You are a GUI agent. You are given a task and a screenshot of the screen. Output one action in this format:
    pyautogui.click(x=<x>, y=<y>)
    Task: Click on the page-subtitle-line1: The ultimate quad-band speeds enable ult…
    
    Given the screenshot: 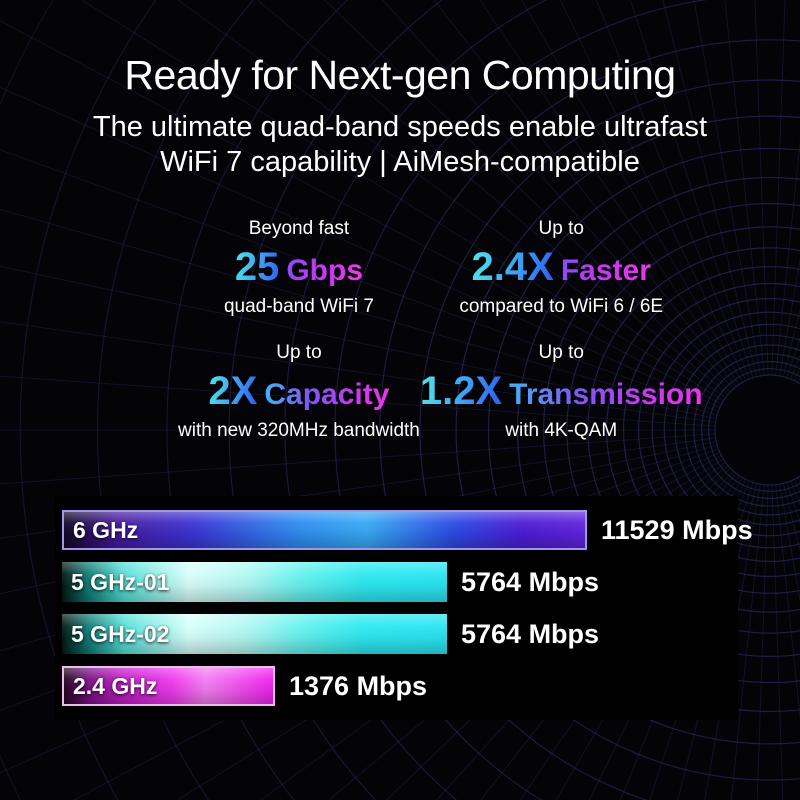 What is the action you would take?
    pyautogui.click(x=400, y=127)
    